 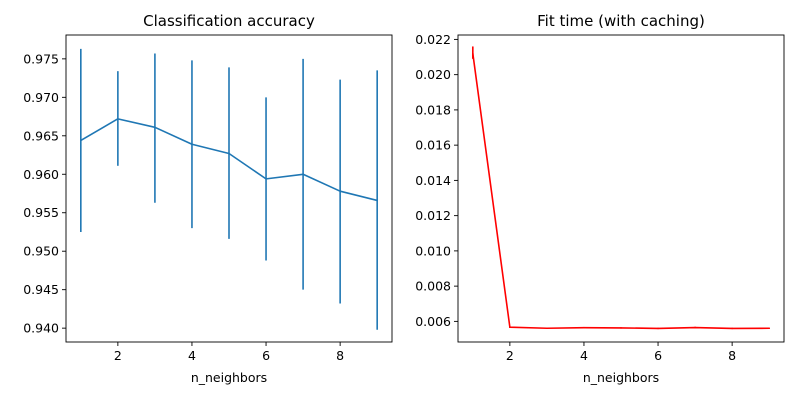 What do you see at coordinates (433, 145) in the screenshot?
I see `y-tick-label: 0.016` at bounding box center [433, 145].